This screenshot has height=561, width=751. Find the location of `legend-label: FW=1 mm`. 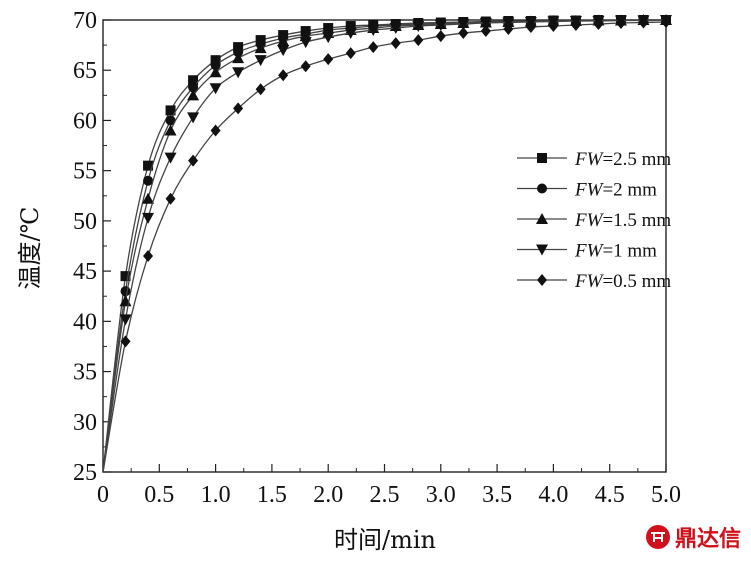

legend-label: FW=1 mm is located at coordinates (615, 251).